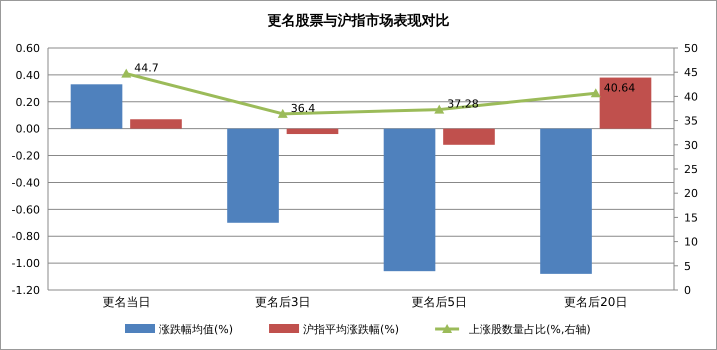 The height and width of the screenshot is (350, 717). I want to click on y2-tick-label: 30, so click(691, 145).